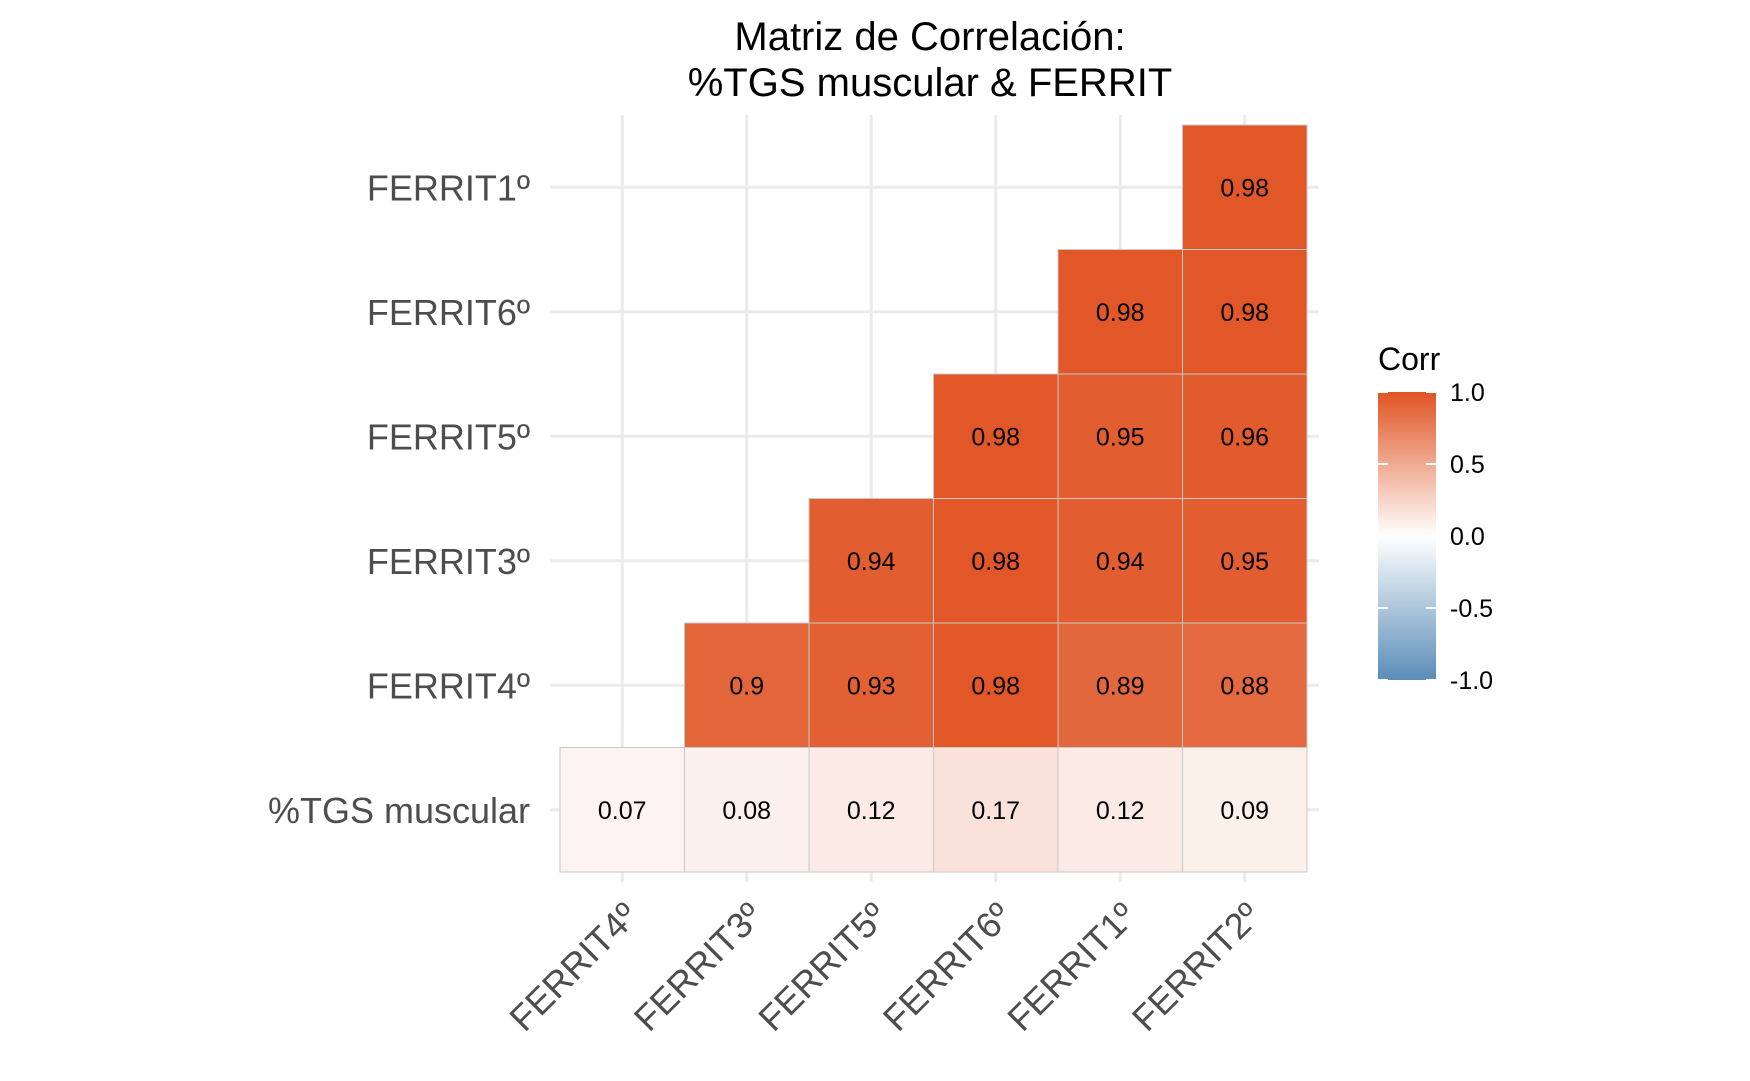 This screenshot has height=1081, width=1750. I want to click on legend-title: Corr, so click(1409, 359).